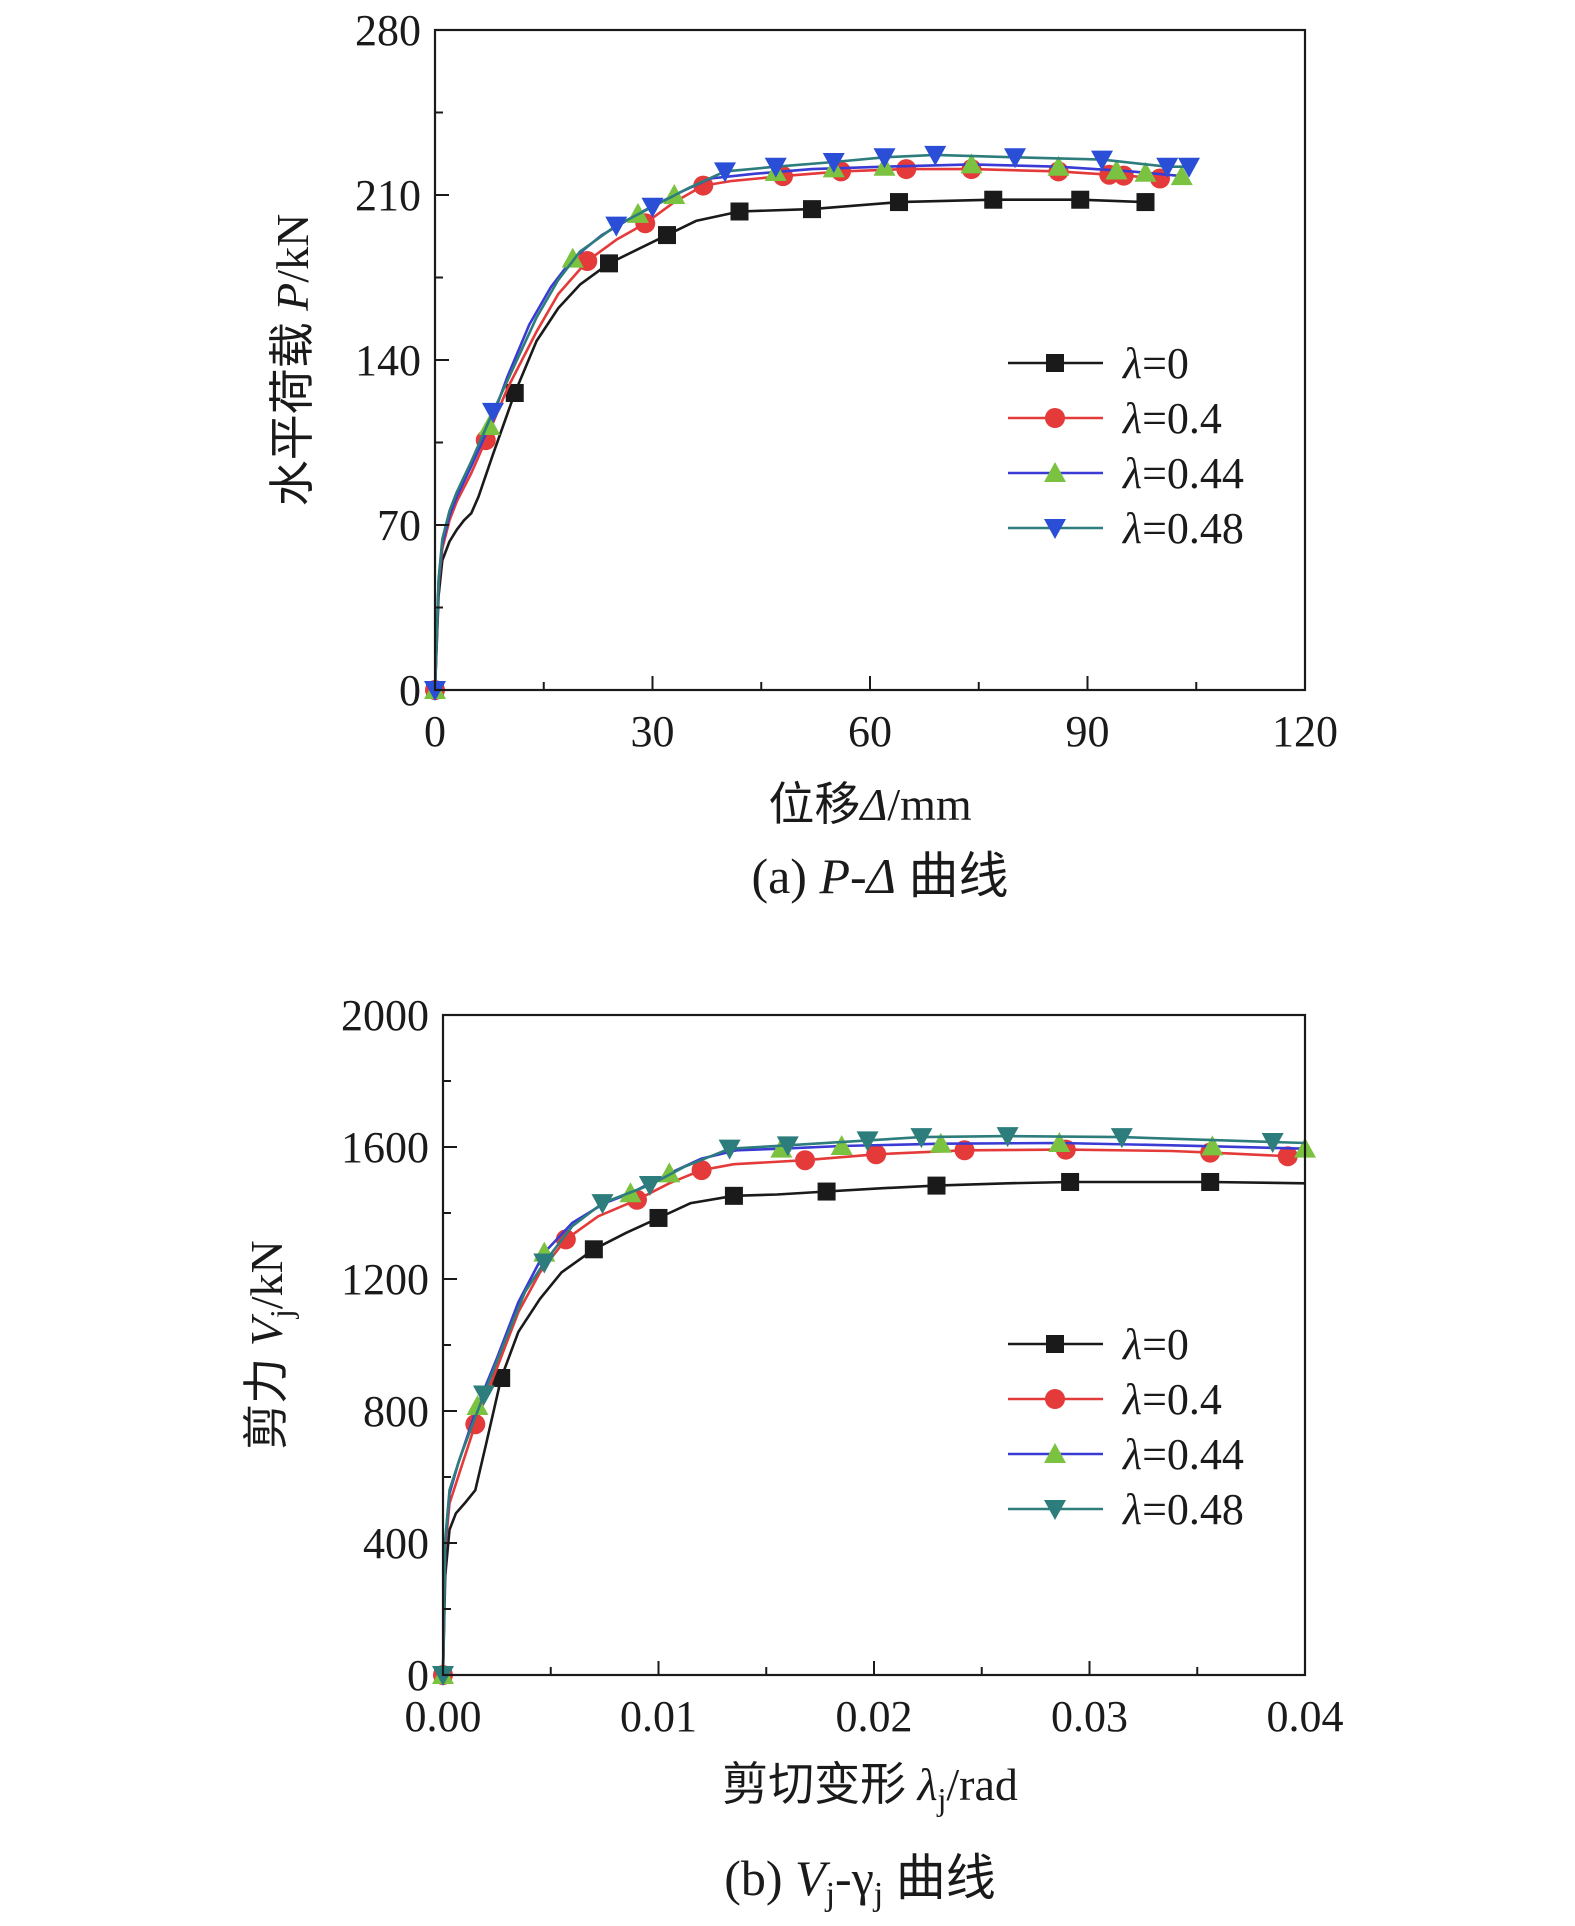 This screenshot has height=1926, width=1575. I want to click on x-tick-label: 0.03, so click(1089, 1716).